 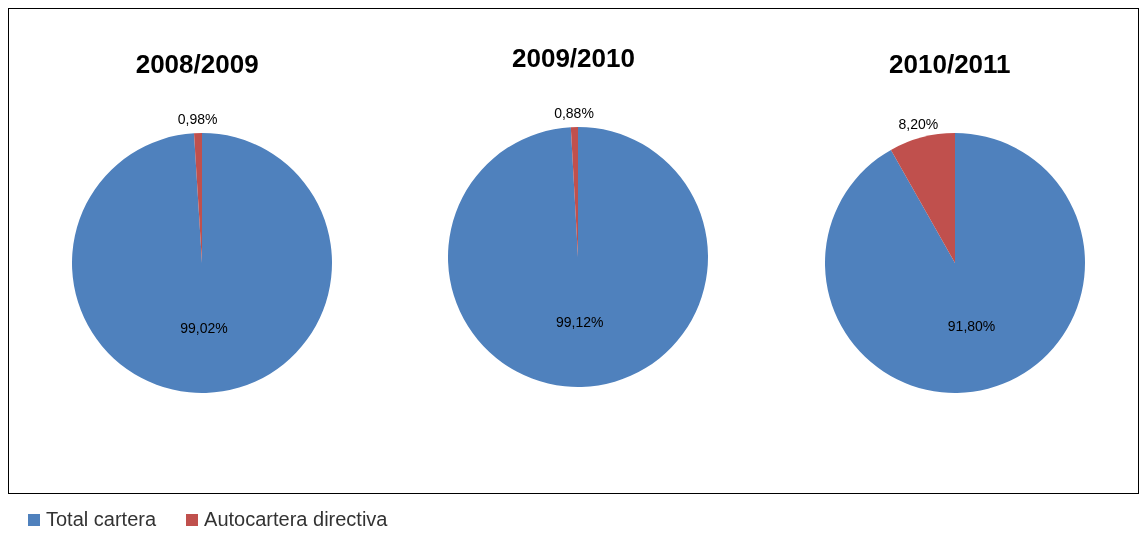 I want to click on data-label: 99,12%, so click(x=580, y=321).